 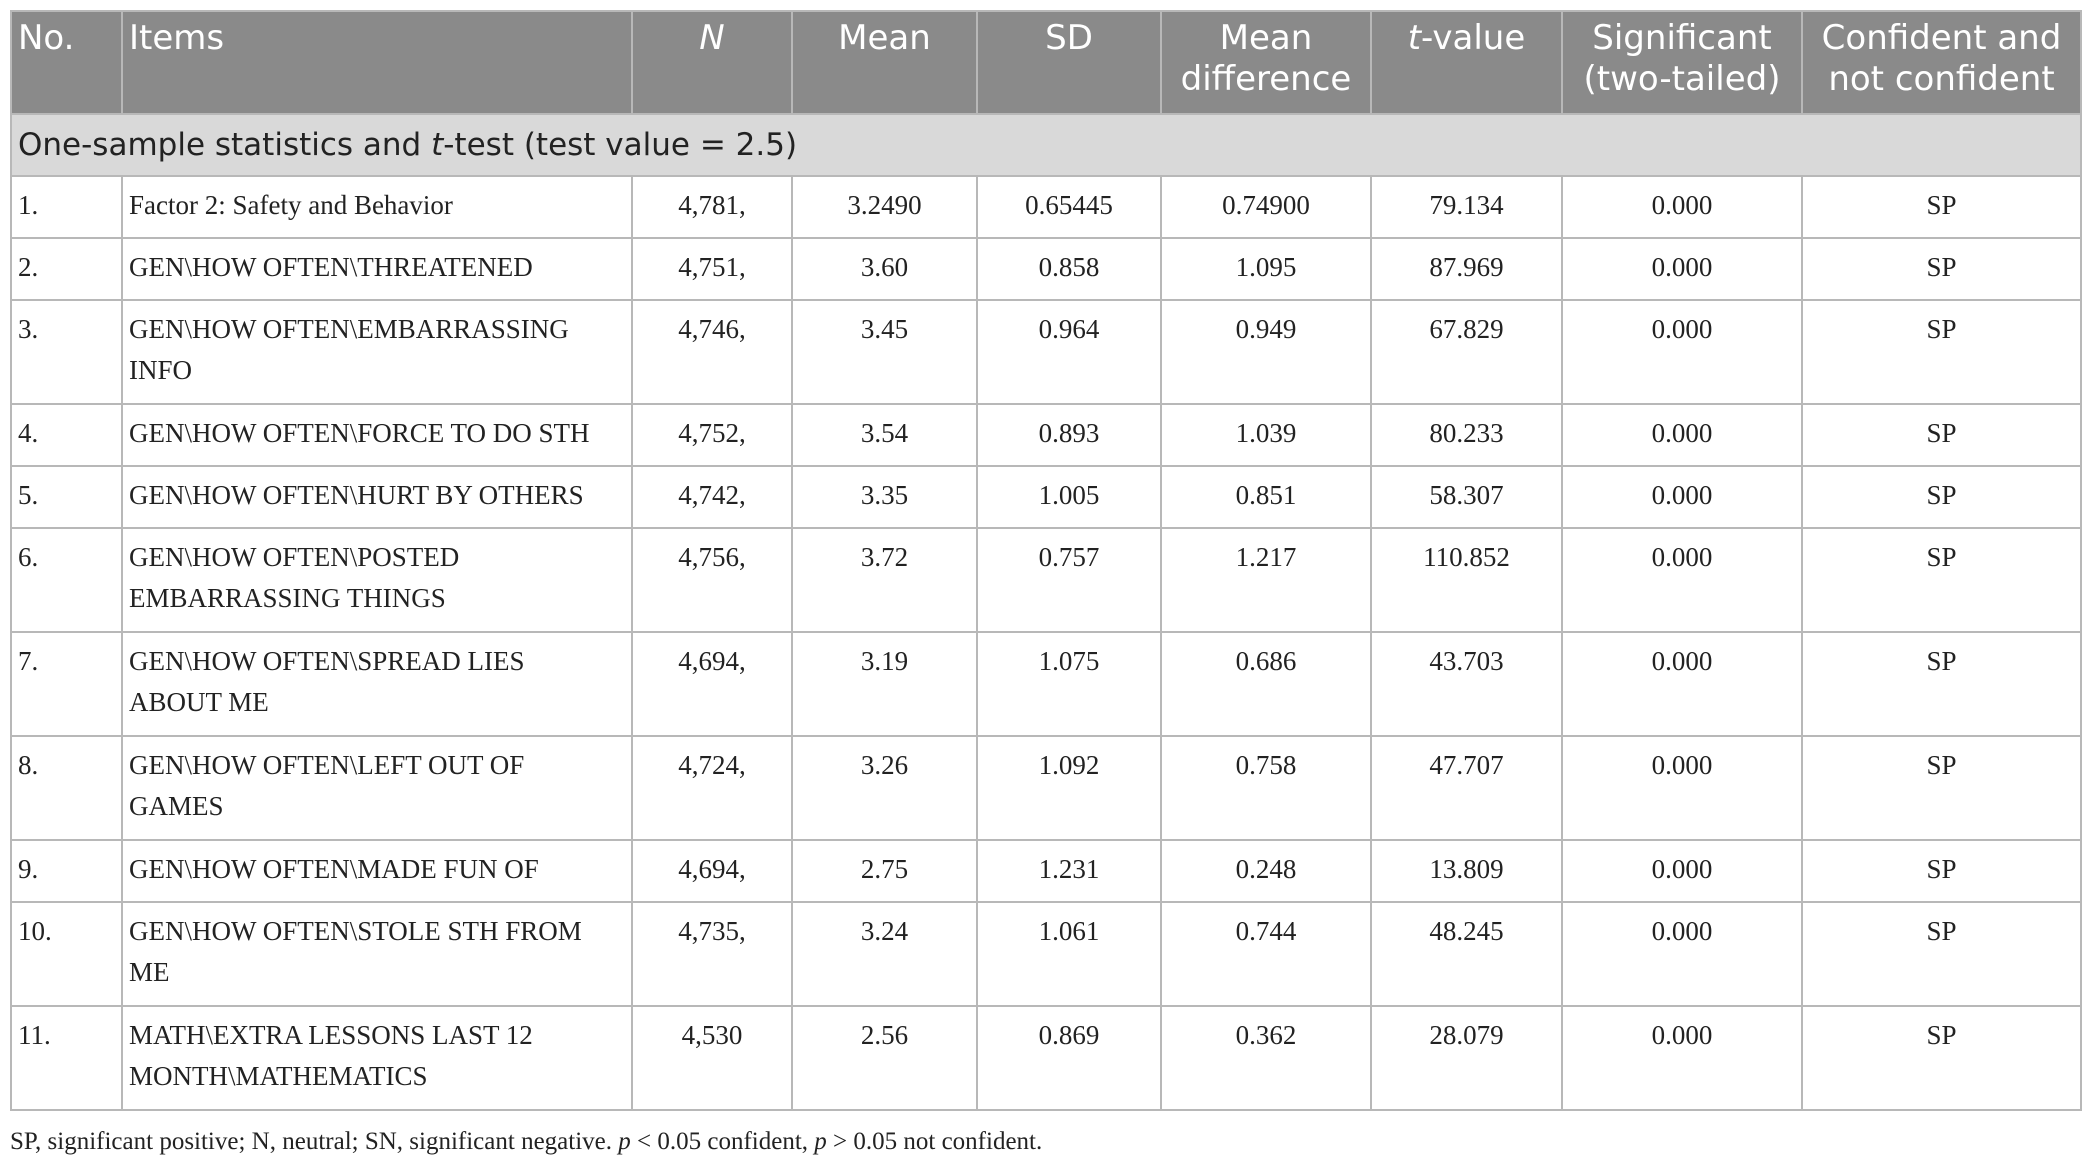 What do you see at coordinates (355, 931) in the screenshot?
I see `cell-item-line1: GEN\HOW OFTEN\STOLE STH FROM` at bounding box center [355, 931].